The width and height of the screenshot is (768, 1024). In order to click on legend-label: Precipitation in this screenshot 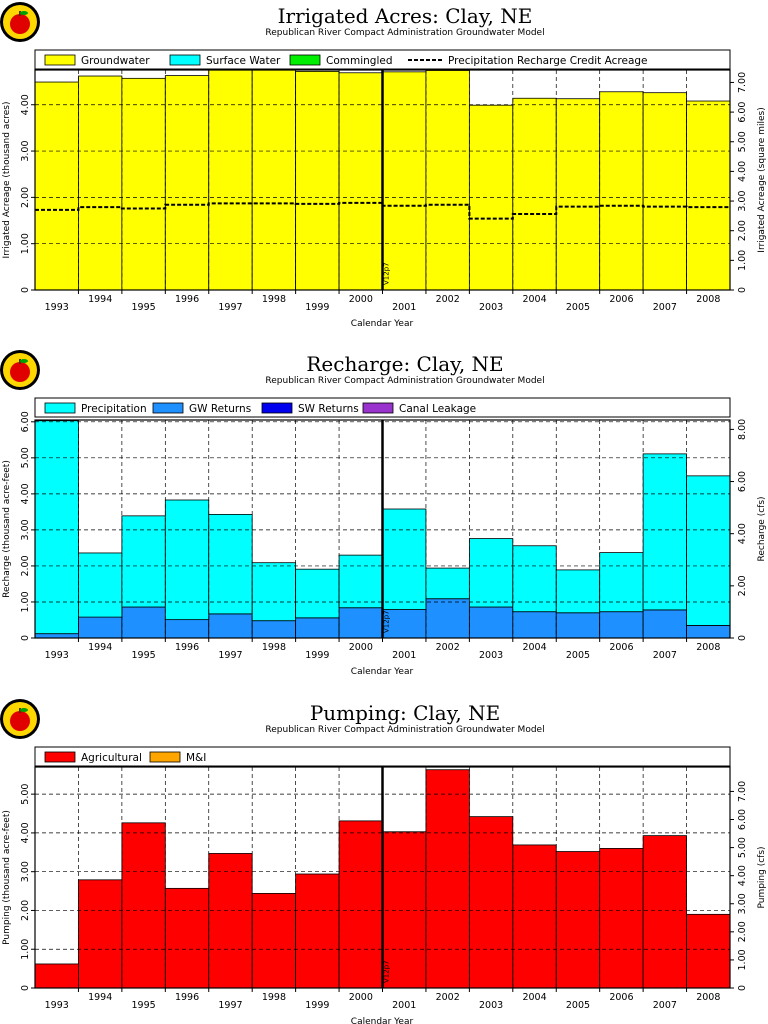, I will do `click(114, 409)`.